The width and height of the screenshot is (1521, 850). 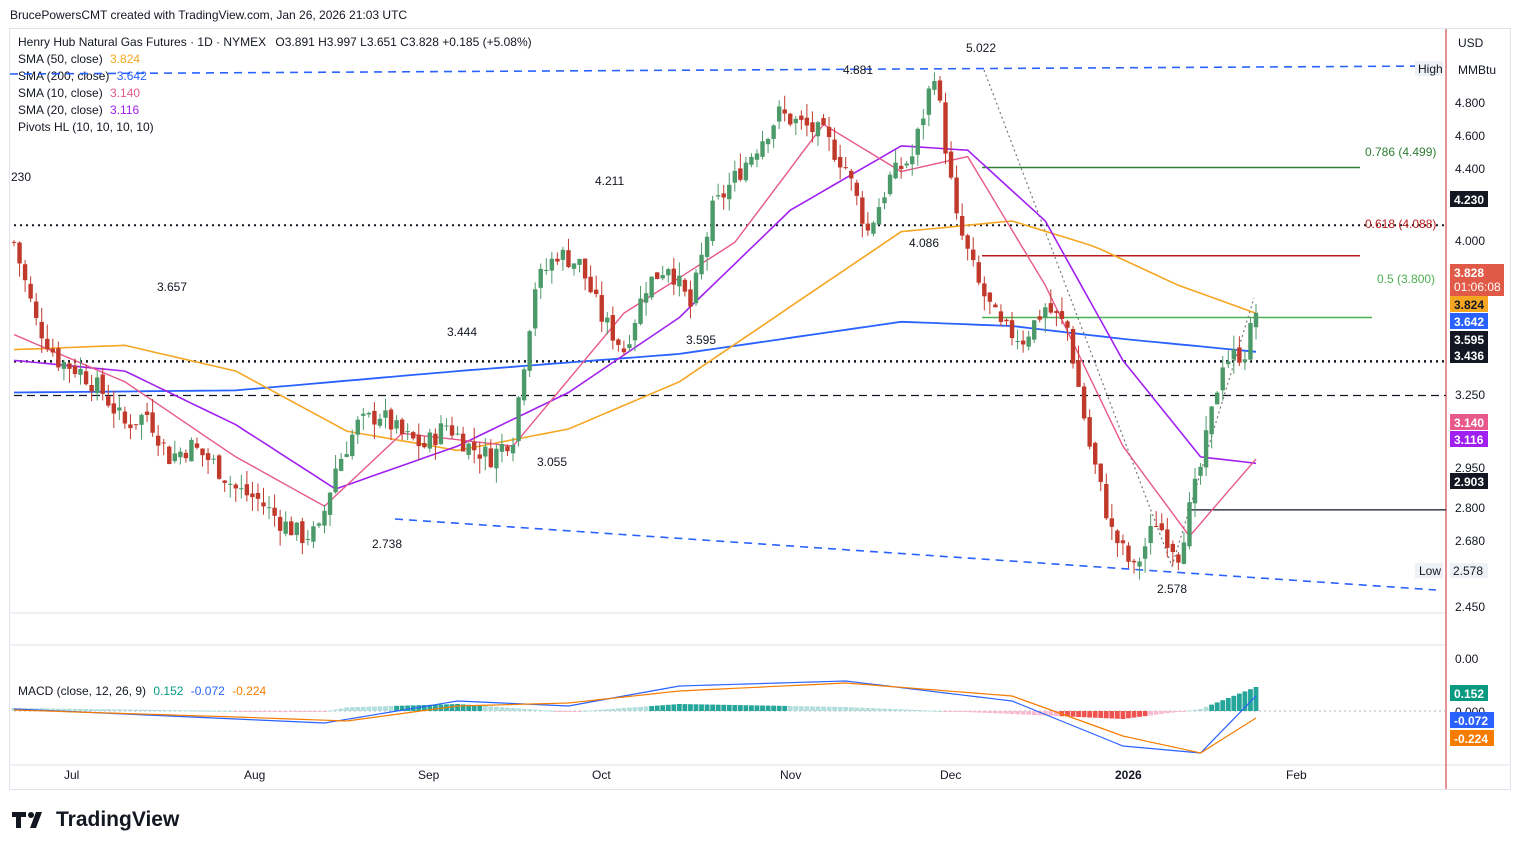 I want to click on tradingview-logo-icon, so click(x=27, y=820).